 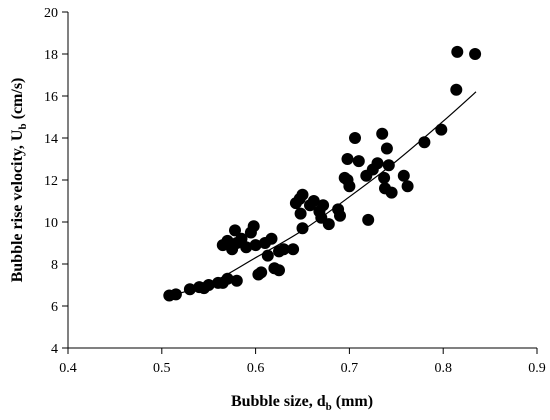 What do you see at coordinates (54, 265) in the screenshot?
I see `y-tick-label: 8` at bounding box center [54, 265].